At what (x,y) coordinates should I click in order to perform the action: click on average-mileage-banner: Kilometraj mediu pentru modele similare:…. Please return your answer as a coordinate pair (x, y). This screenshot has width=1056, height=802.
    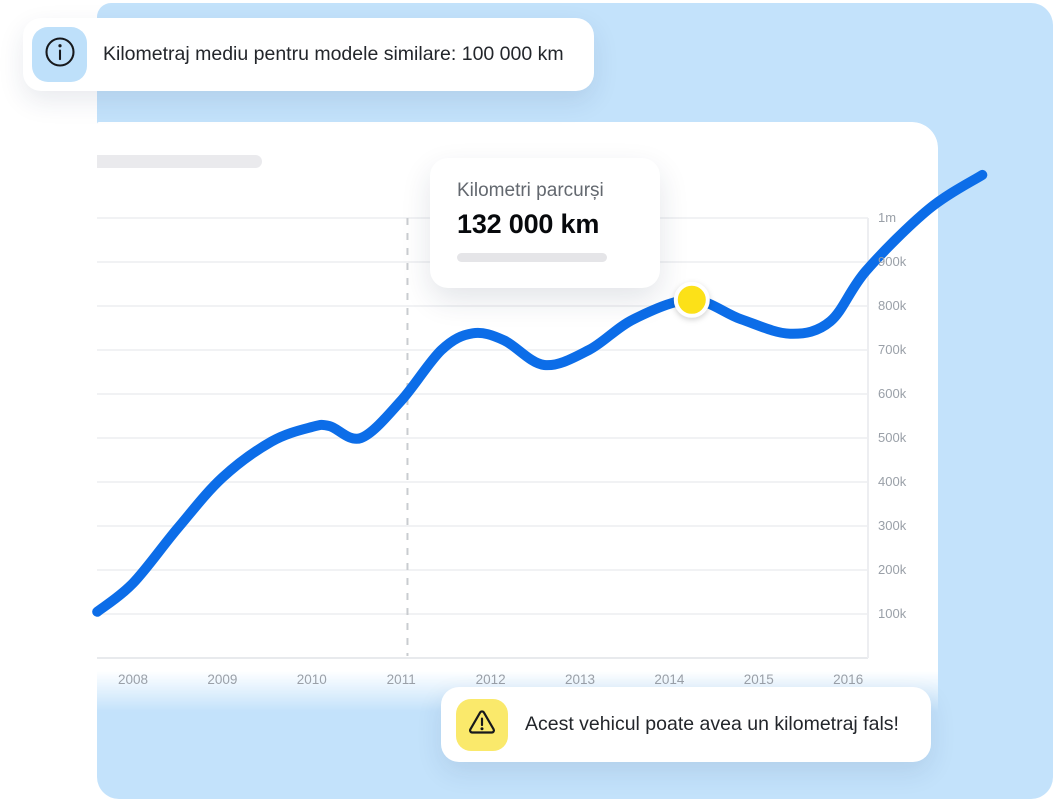
    Looking at the image, I should click on (308, 54).